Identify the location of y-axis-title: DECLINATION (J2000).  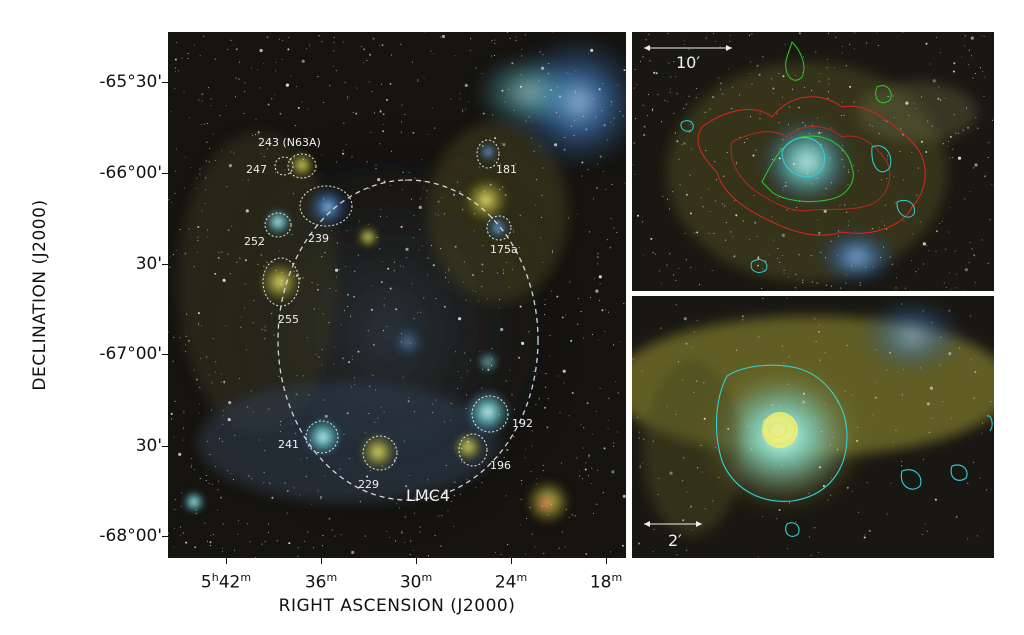
(40, 295).